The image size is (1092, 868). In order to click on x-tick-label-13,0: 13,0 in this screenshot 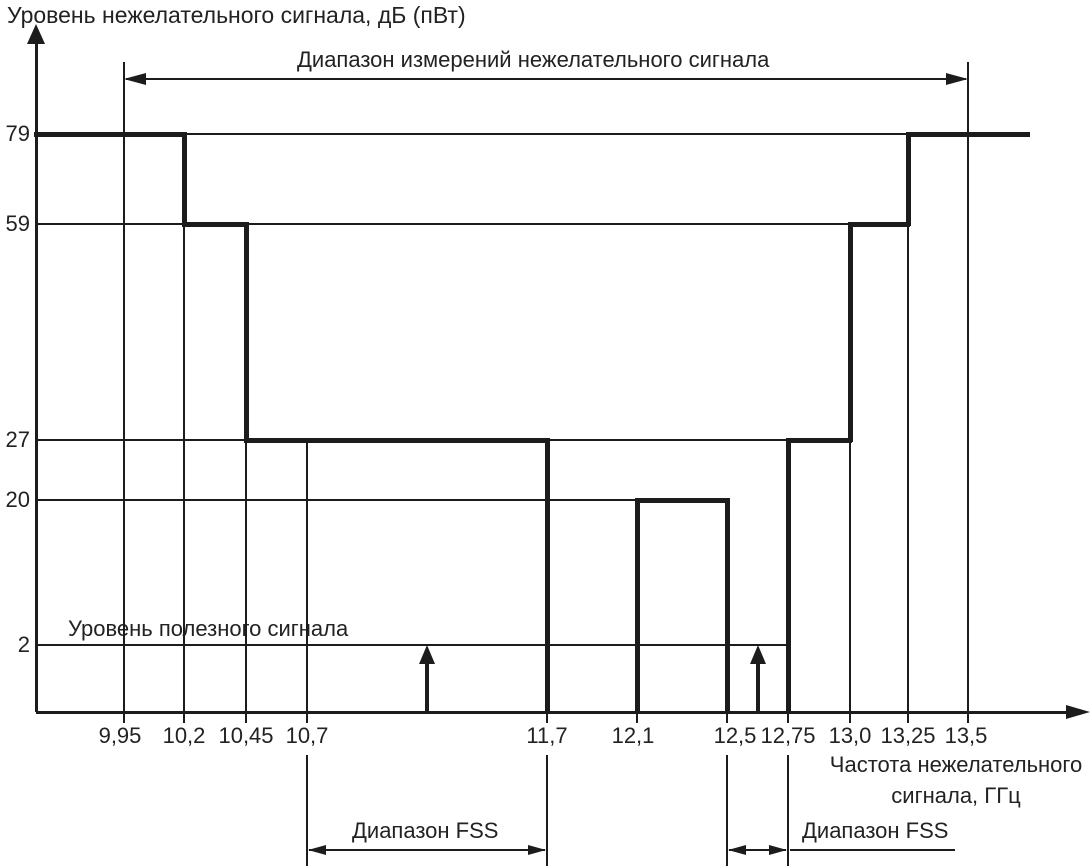, I will do `click(850, 736)`.